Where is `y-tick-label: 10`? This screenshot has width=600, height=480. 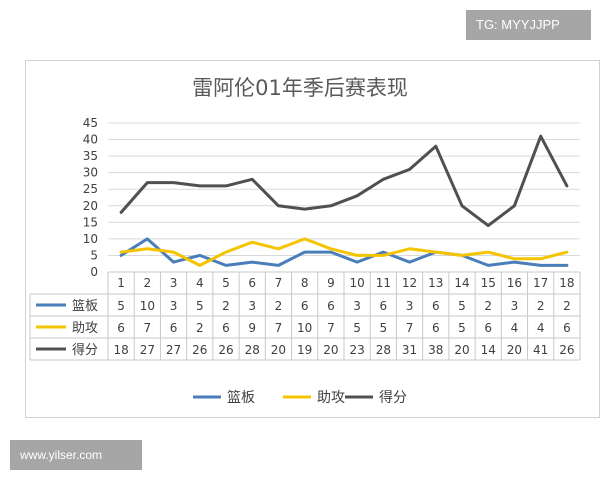 y-tick-label: 10 is located at coordinates (90, 239).